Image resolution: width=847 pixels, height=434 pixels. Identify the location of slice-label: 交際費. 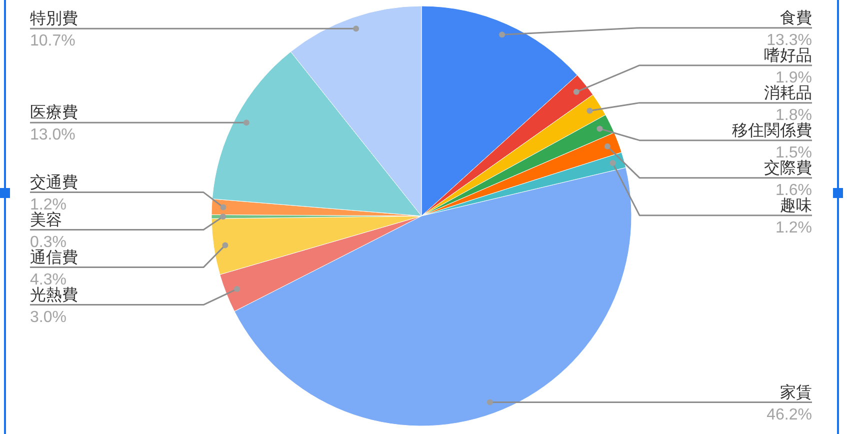
(788, 167).